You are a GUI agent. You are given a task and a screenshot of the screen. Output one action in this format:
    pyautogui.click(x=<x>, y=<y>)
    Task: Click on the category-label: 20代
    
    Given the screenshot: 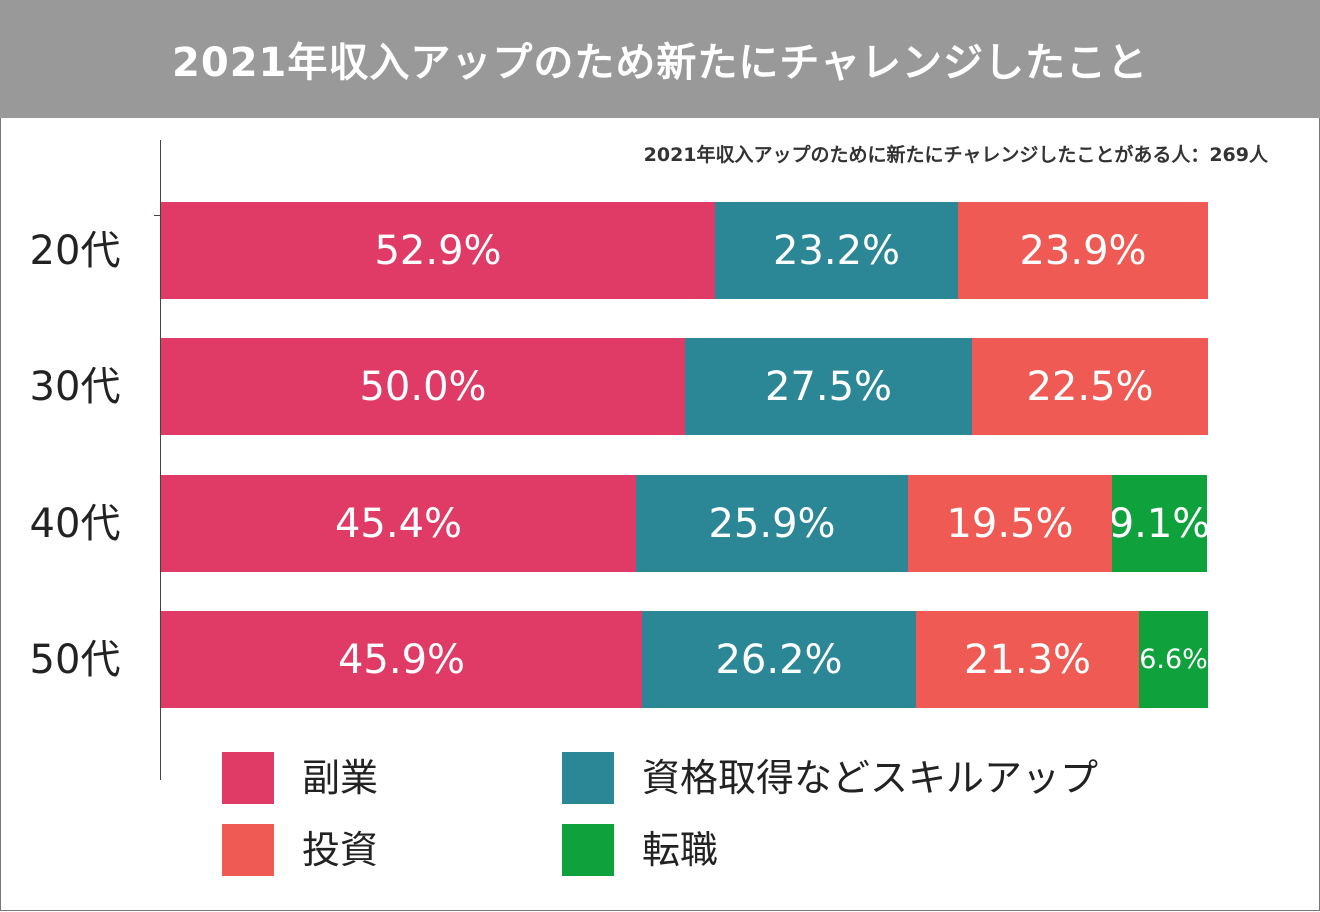 What is the action you would take?
    pyautogui.click(x=75, y=250)
    